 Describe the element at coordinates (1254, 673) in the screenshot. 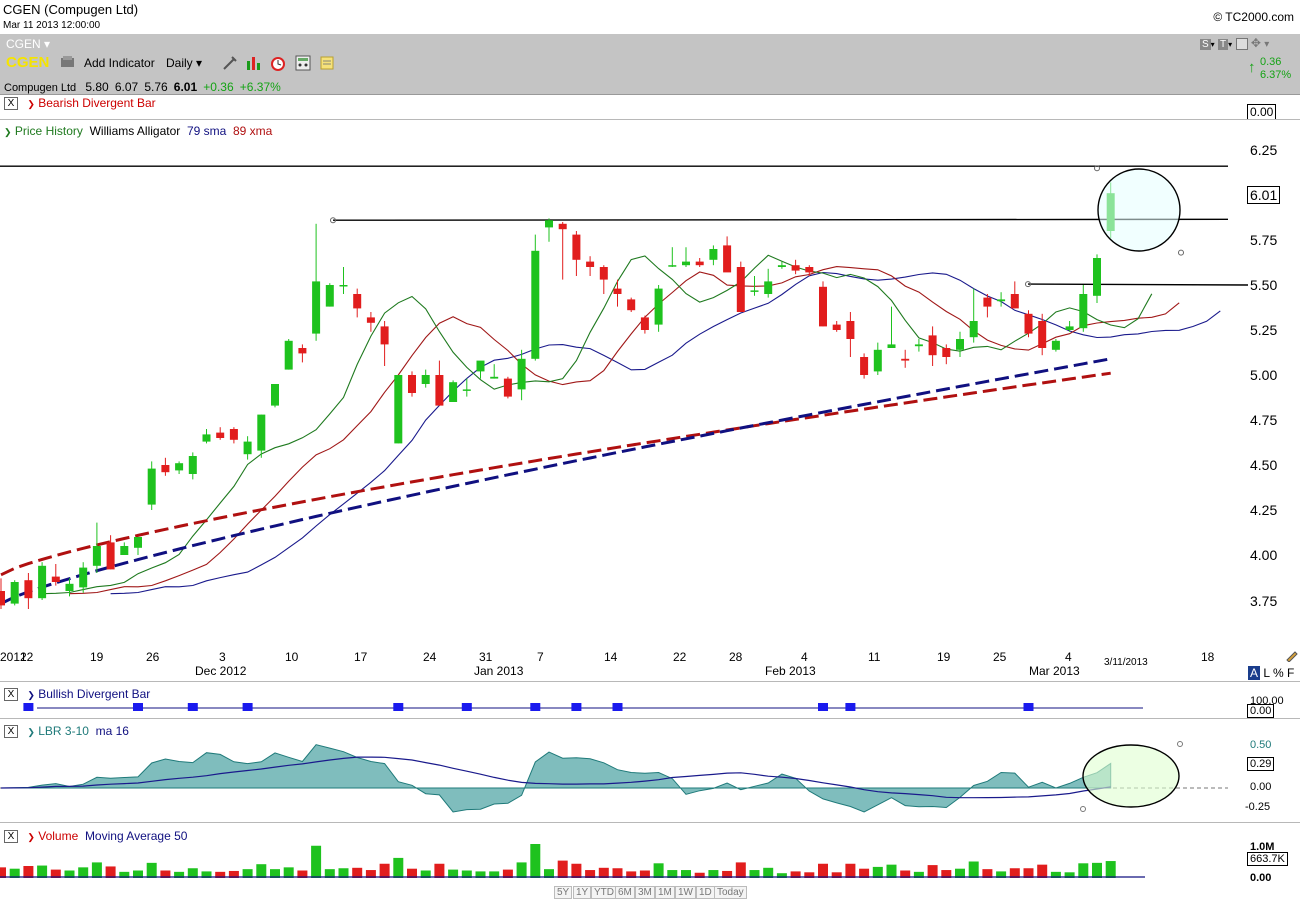

I see `scale-a-button: A` at that location.